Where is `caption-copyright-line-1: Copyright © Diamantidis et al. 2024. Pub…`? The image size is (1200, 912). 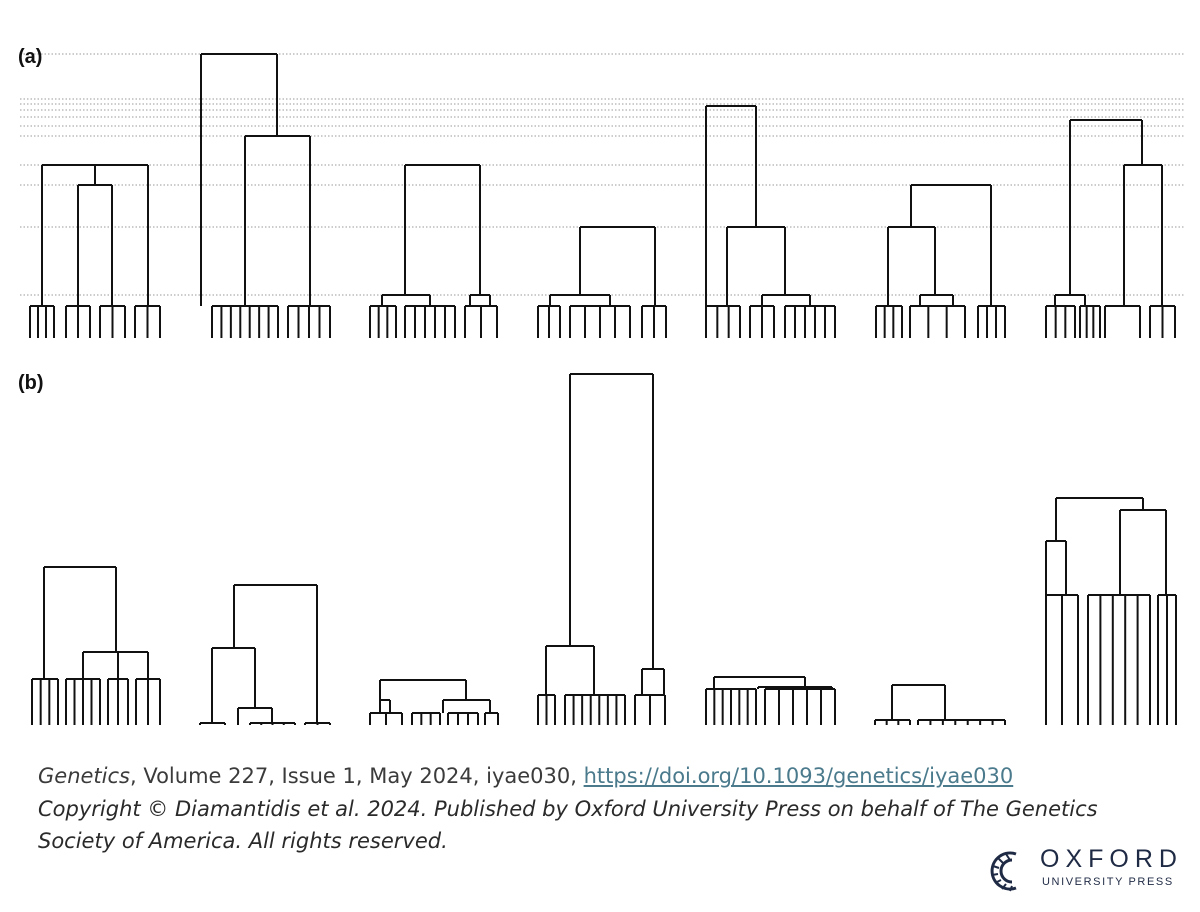 caption-copyright-line-1: Copyright © Diamantidis et al. 2024. Pub… is located at coordinates (568, 809).